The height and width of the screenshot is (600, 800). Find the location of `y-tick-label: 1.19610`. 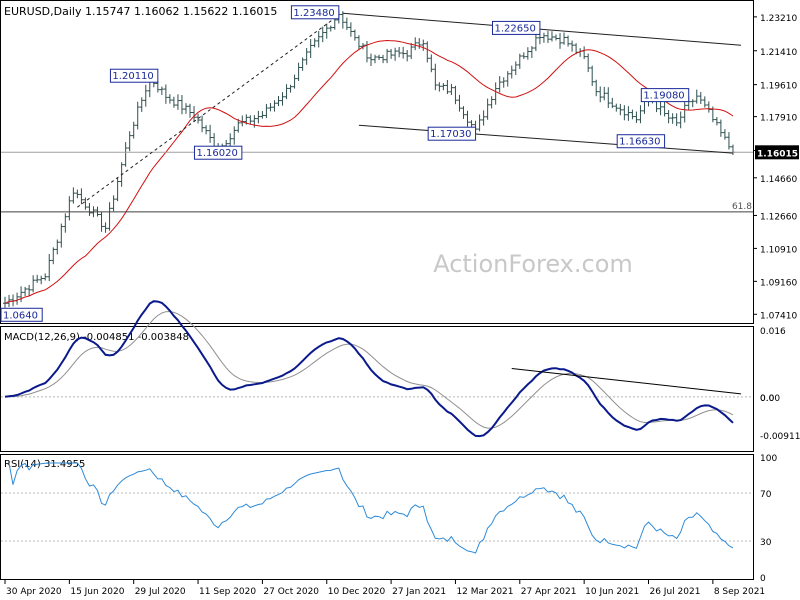

y-tick-label: 1.19610 is located at coordinates (778, 87).